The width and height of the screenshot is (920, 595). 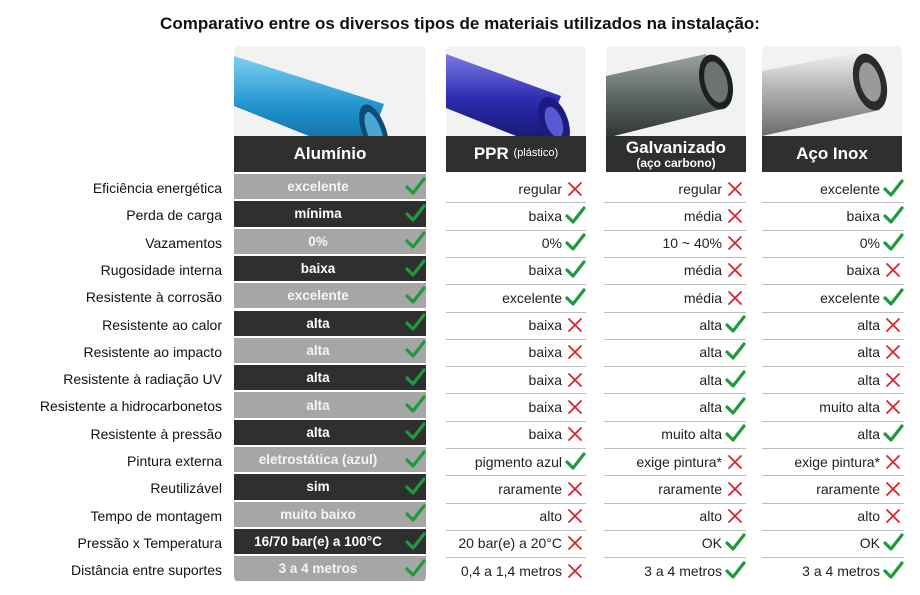 I want to click on row-label: Resistente à radiação UV, so click(x=142, y=379).